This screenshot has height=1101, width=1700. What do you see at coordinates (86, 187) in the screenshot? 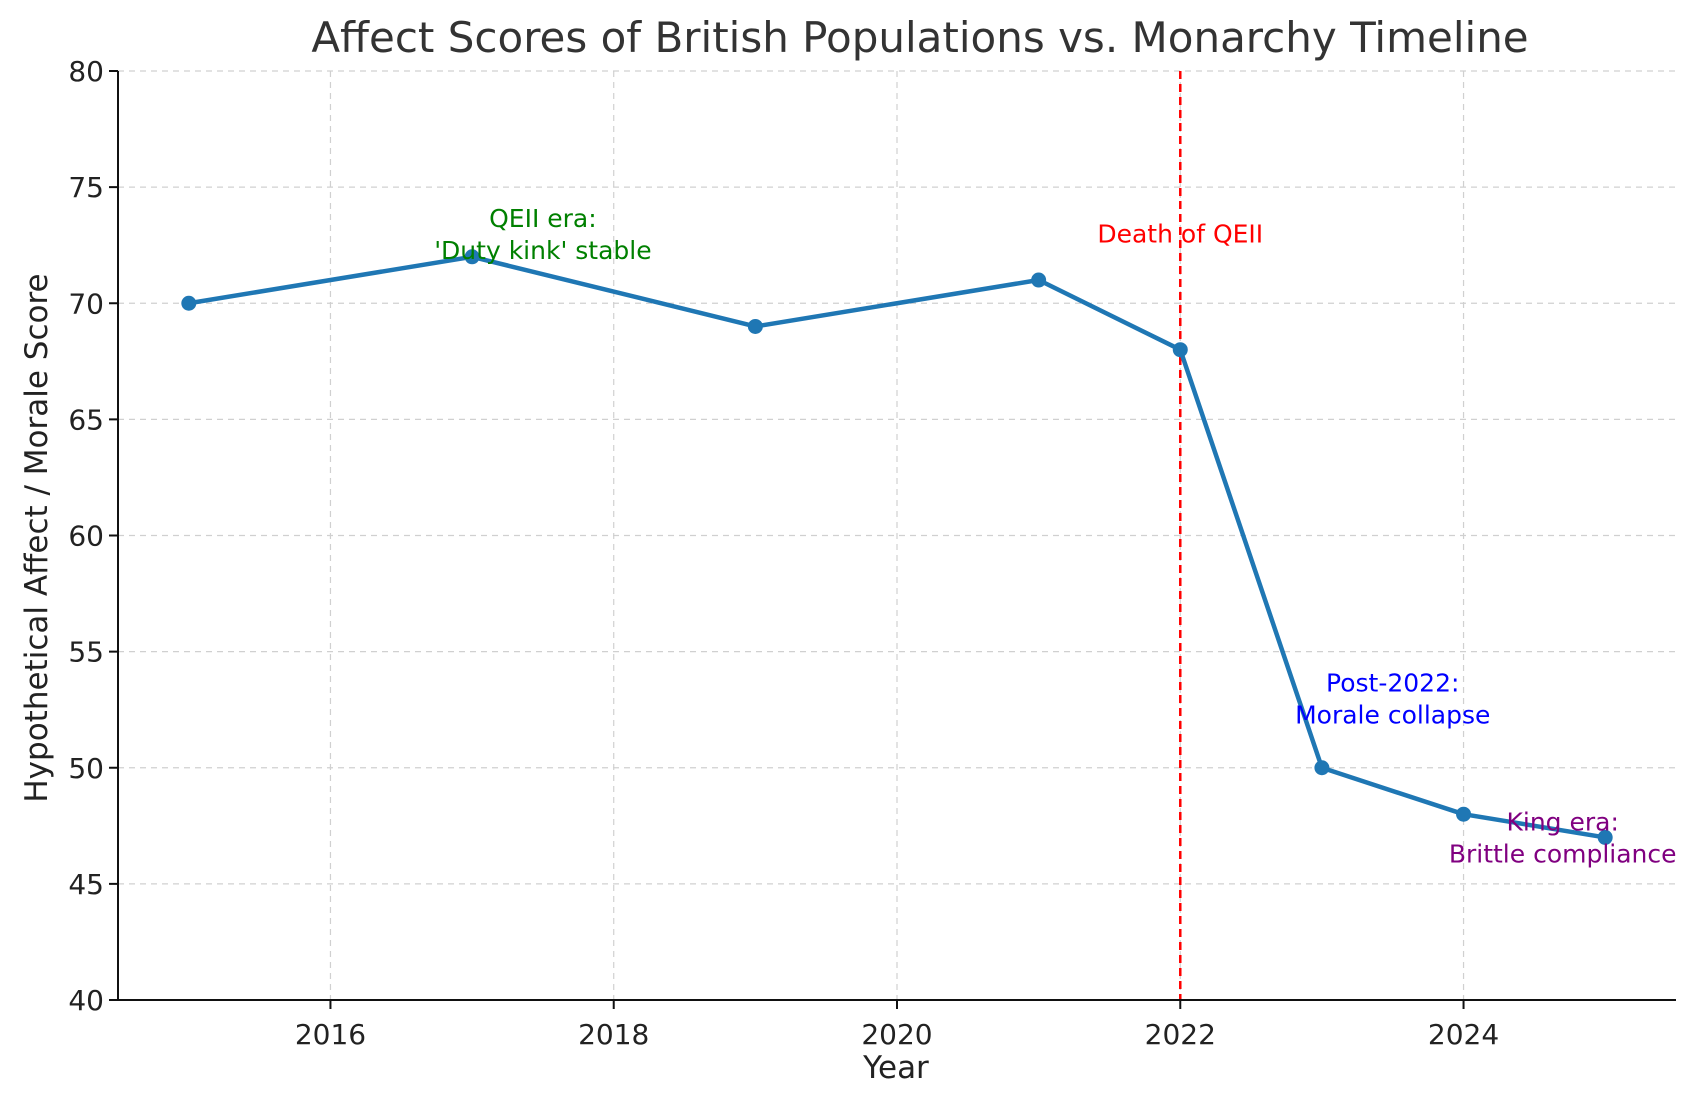
I see `y-tick-label: 75` at bounding box center [86, 187].